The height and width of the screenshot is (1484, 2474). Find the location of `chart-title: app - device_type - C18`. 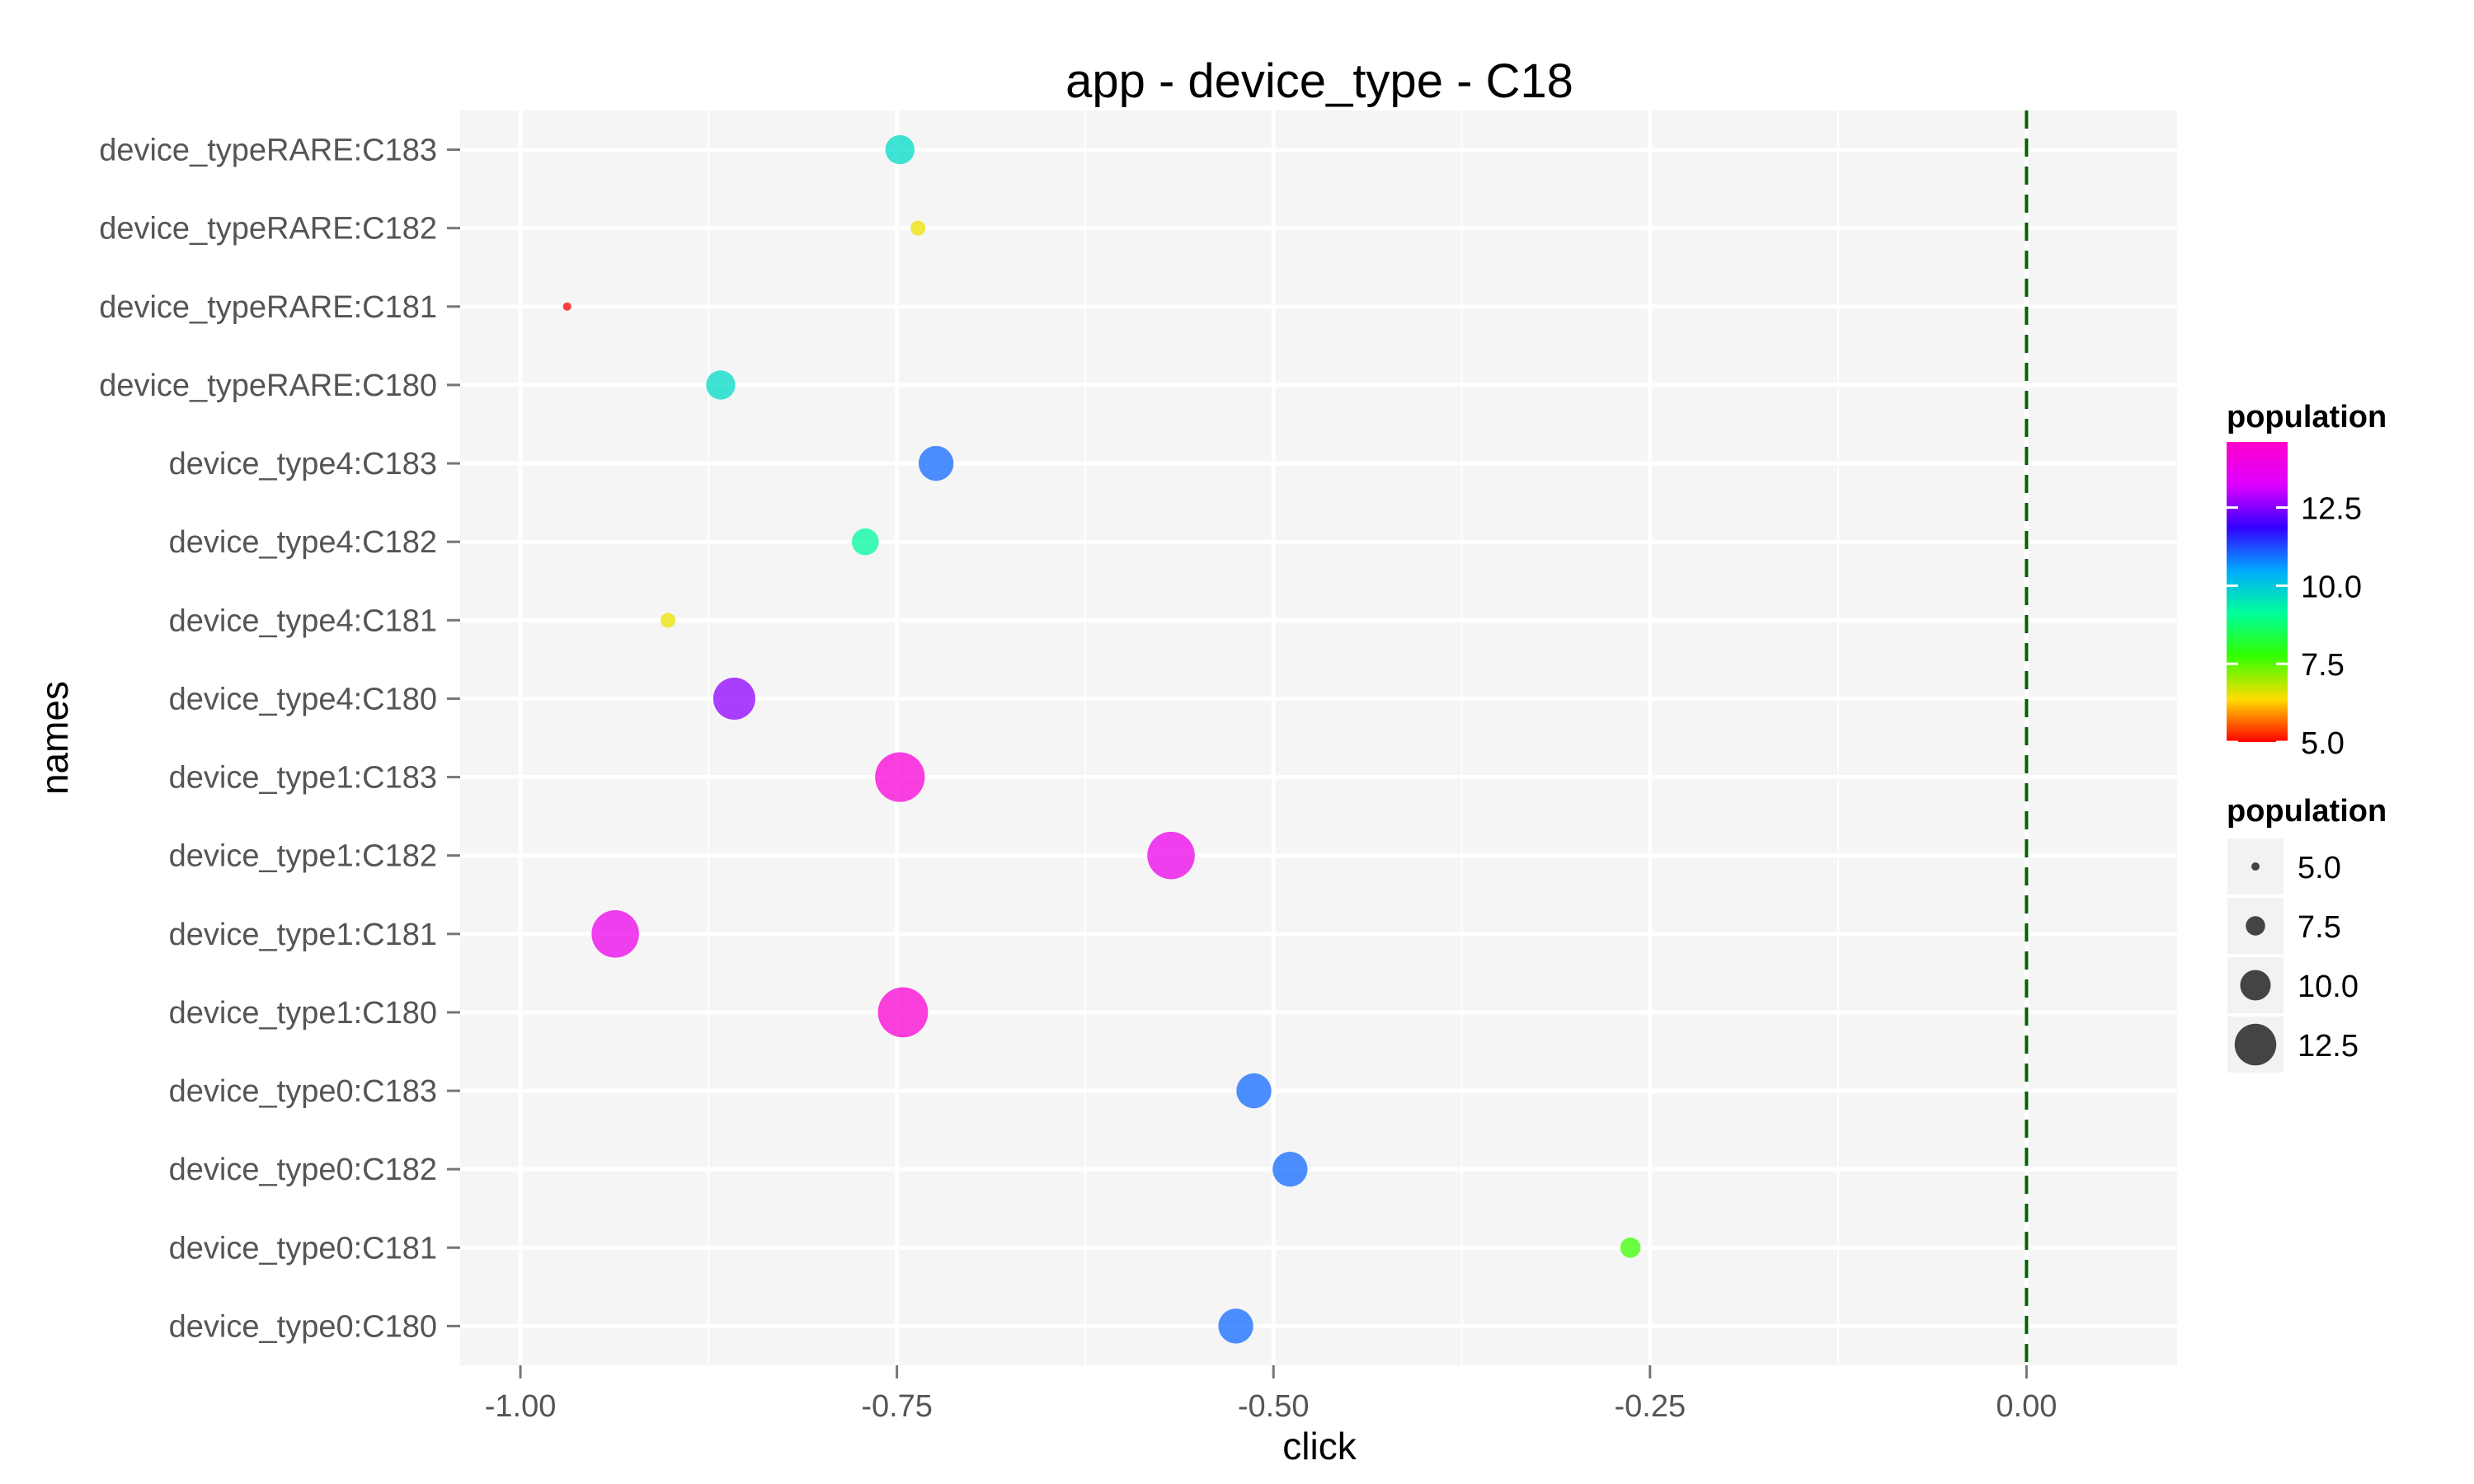

chart-title: app - device_type - C18 is located at coordinates (1319, 81).